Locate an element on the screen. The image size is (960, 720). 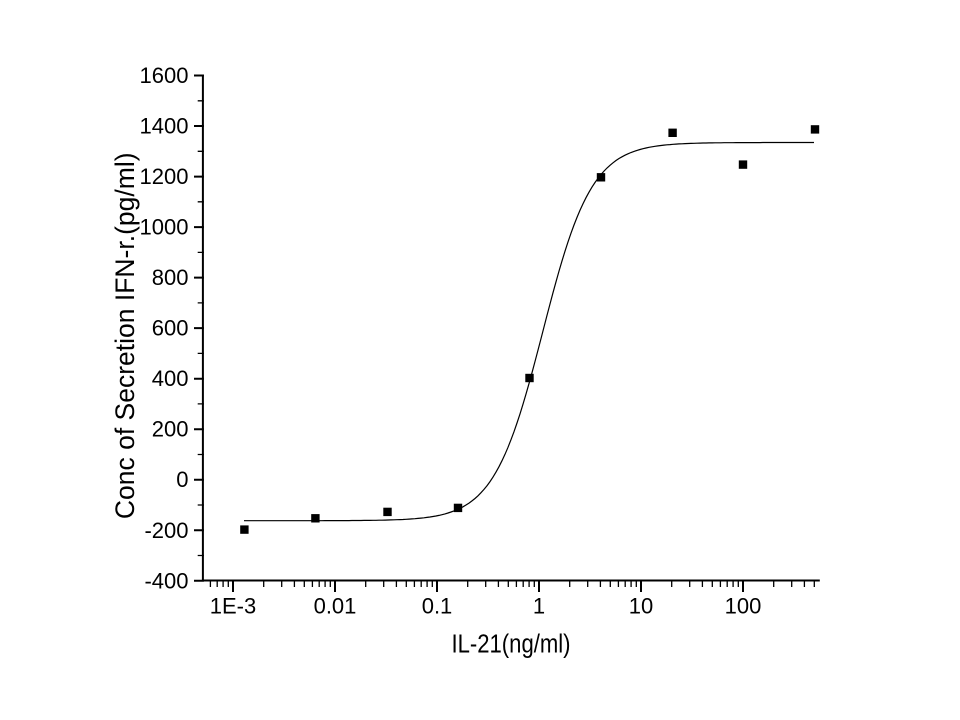
svg-text: 1 is located at coordinates (539, 606).